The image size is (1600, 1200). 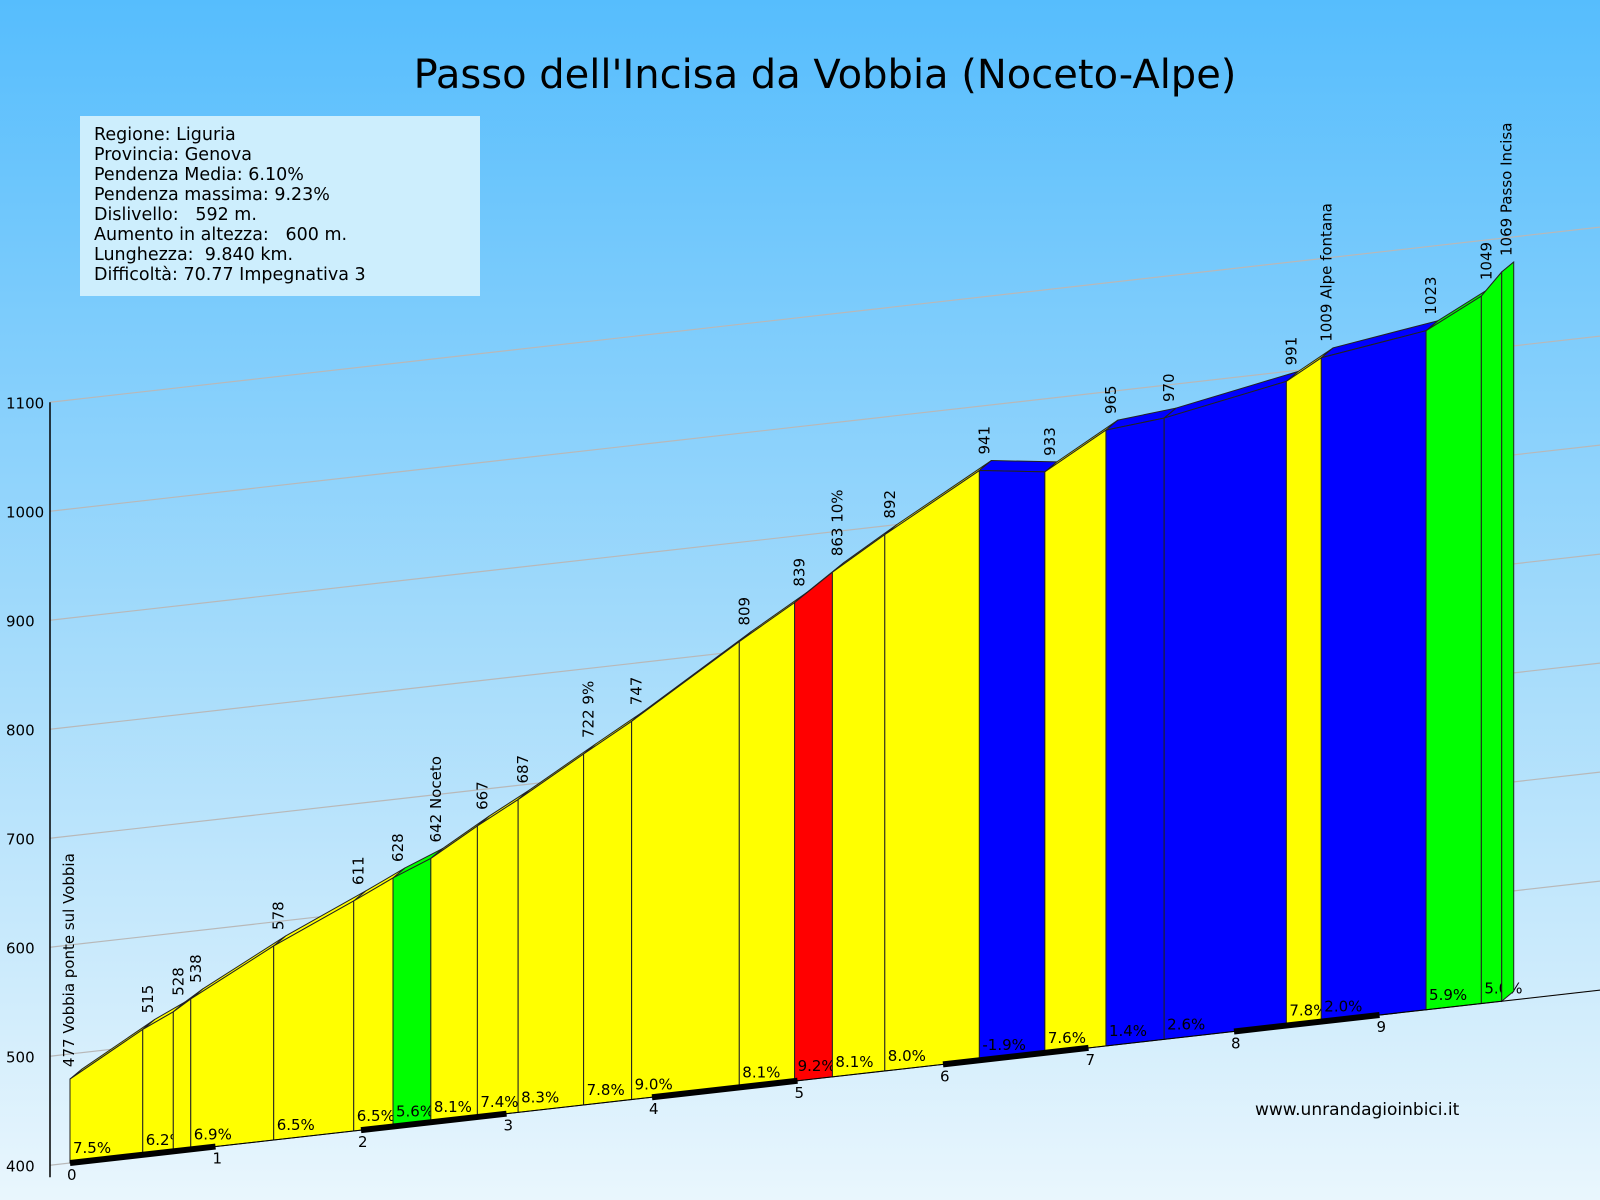 What do you see at coordinates (25, 512) in the screenshot?
I see `y-tick-label: 1000` at bounding box center [25, 512].